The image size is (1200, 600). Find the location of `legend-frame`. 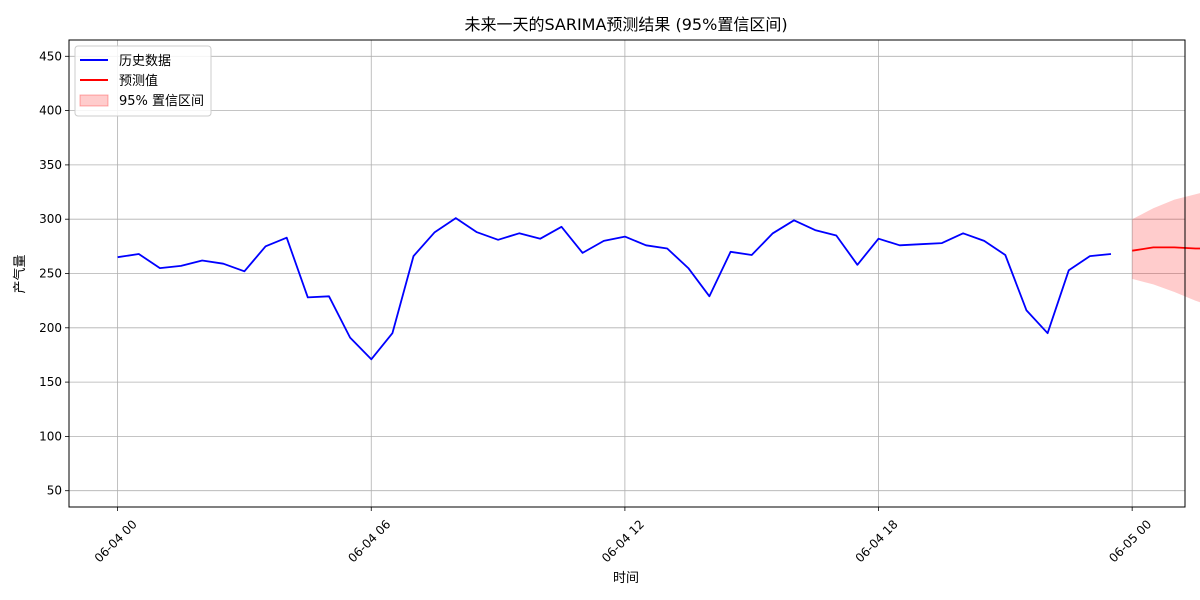

legend-frame is located at coordinates (143, 81).